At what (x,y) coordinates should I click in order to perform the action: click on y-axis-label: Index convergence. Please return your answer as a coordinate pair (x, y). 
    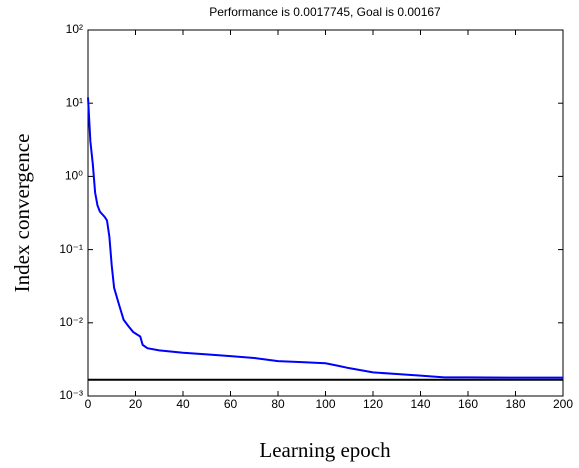
    Looking at the image, I should click on (22, 213).